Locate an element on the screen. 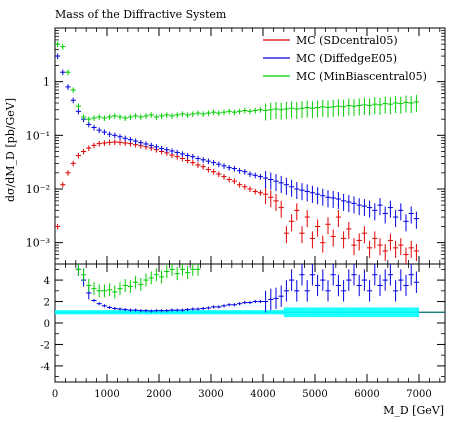 The image size is (461, 422). x-tick-label: 4000 is located at coordinates (262, 394).